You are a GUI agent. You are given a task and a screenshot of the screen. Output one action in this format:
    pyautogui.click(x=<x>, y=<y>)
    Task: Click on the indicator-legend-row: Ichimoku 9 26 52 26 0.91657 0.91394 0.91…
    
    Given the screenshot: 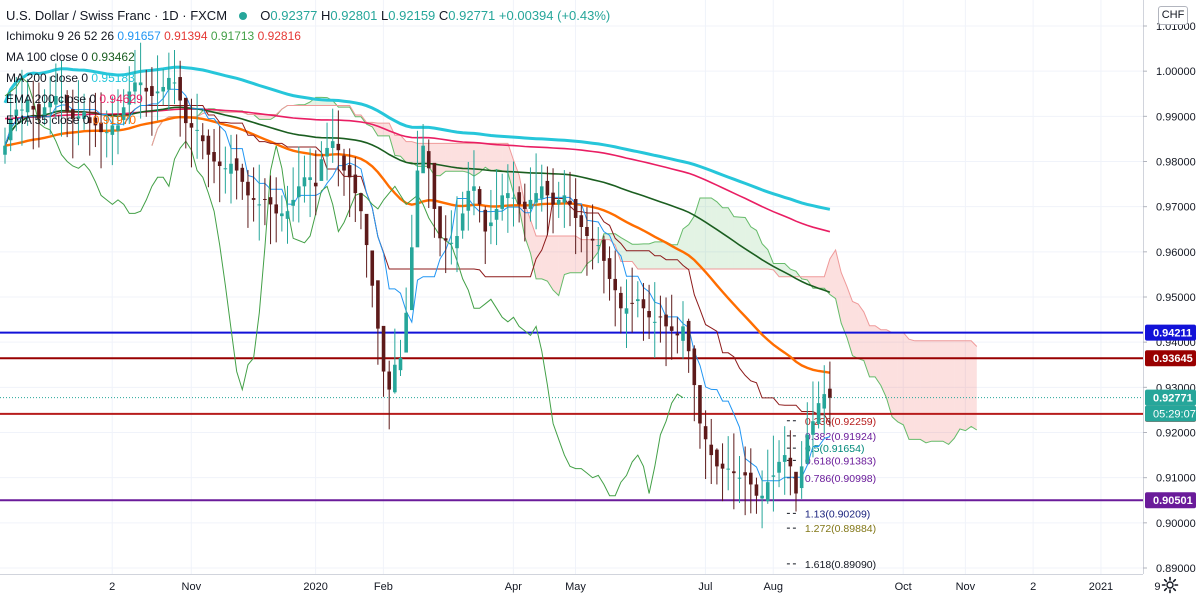 What is the action you would take?
    pyautogui.click(x=153, y=36)
    